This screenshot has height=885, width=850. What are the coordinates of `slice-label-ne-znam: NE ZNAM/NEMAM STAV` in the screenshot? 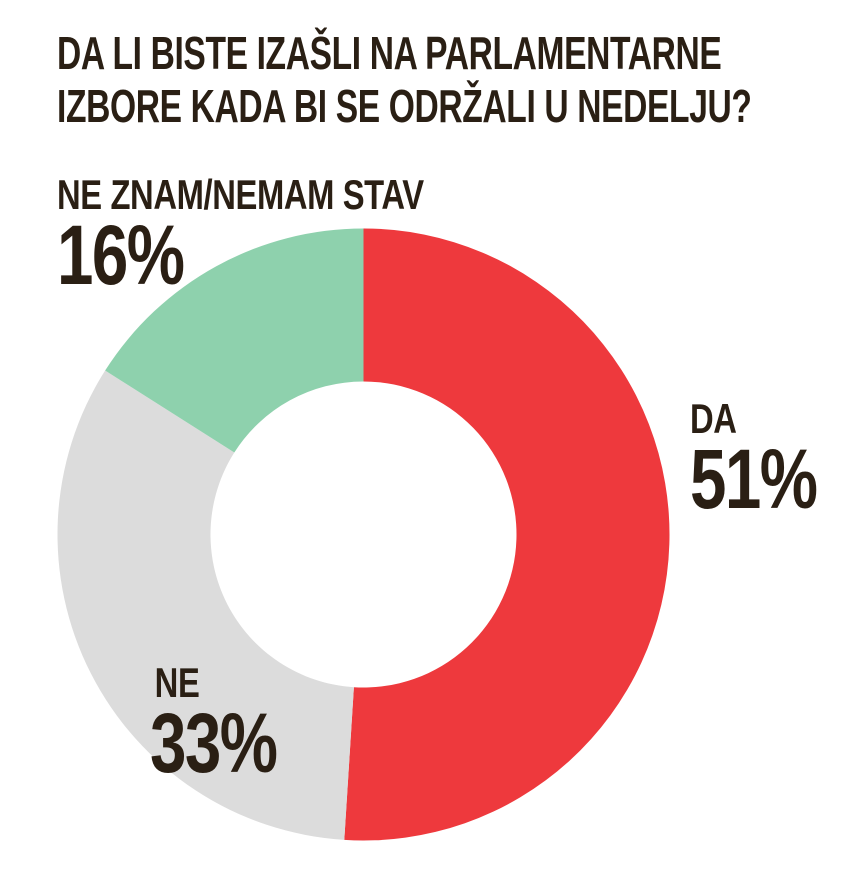 It's located at (240, 194).